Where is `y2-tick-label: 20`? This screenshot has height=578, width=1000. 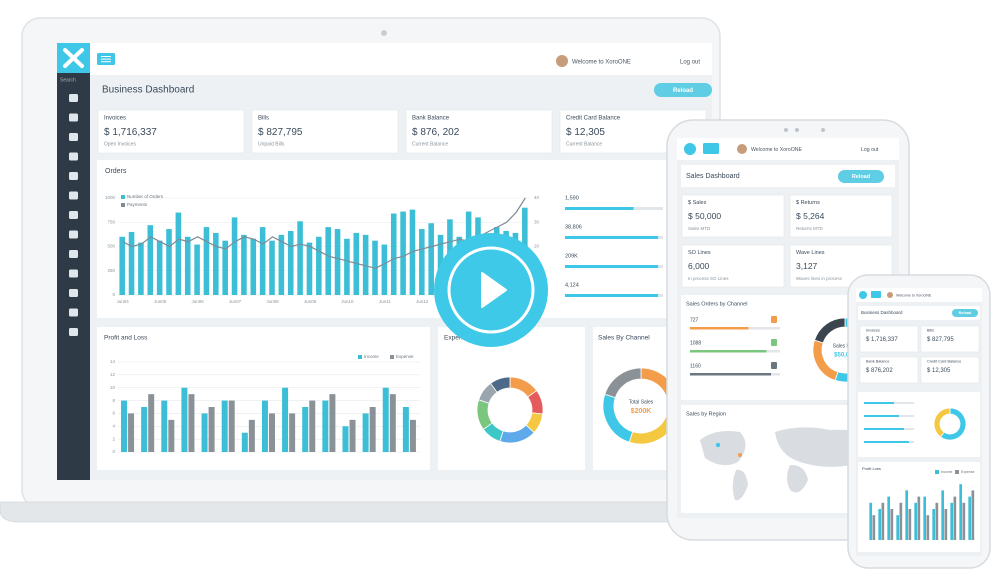
y2-tick-label: 20 is located at coordinates (537, 246).